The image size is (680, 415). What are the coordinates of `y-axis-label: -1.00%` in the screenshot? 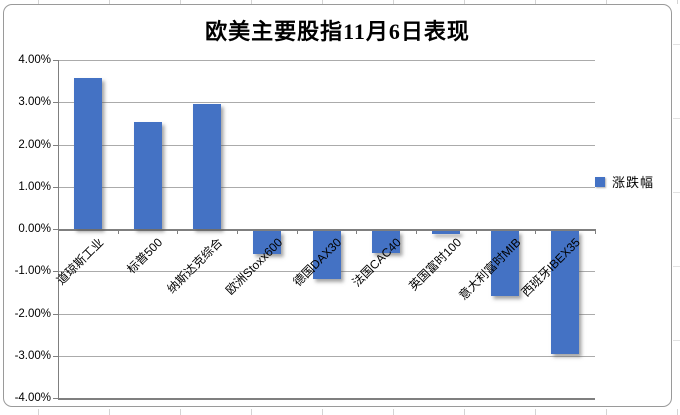 It's located at (32, 271).